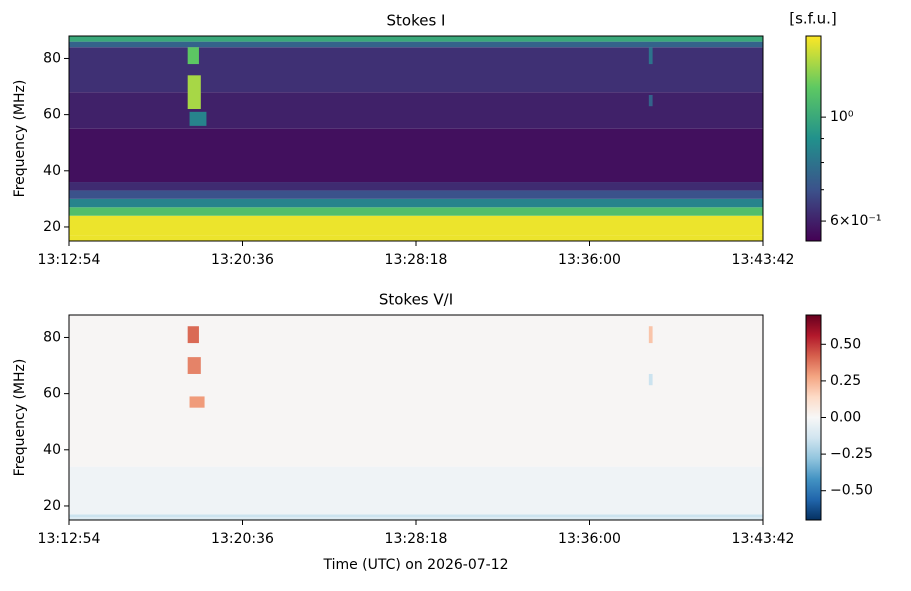 Image resolution: width=911 pixels, height=591 pixels. What do you see at coordinates (845, 381) in the screenshot?
I see `colorbar-tick-label: 0.25` at bounding box center [845, 381].